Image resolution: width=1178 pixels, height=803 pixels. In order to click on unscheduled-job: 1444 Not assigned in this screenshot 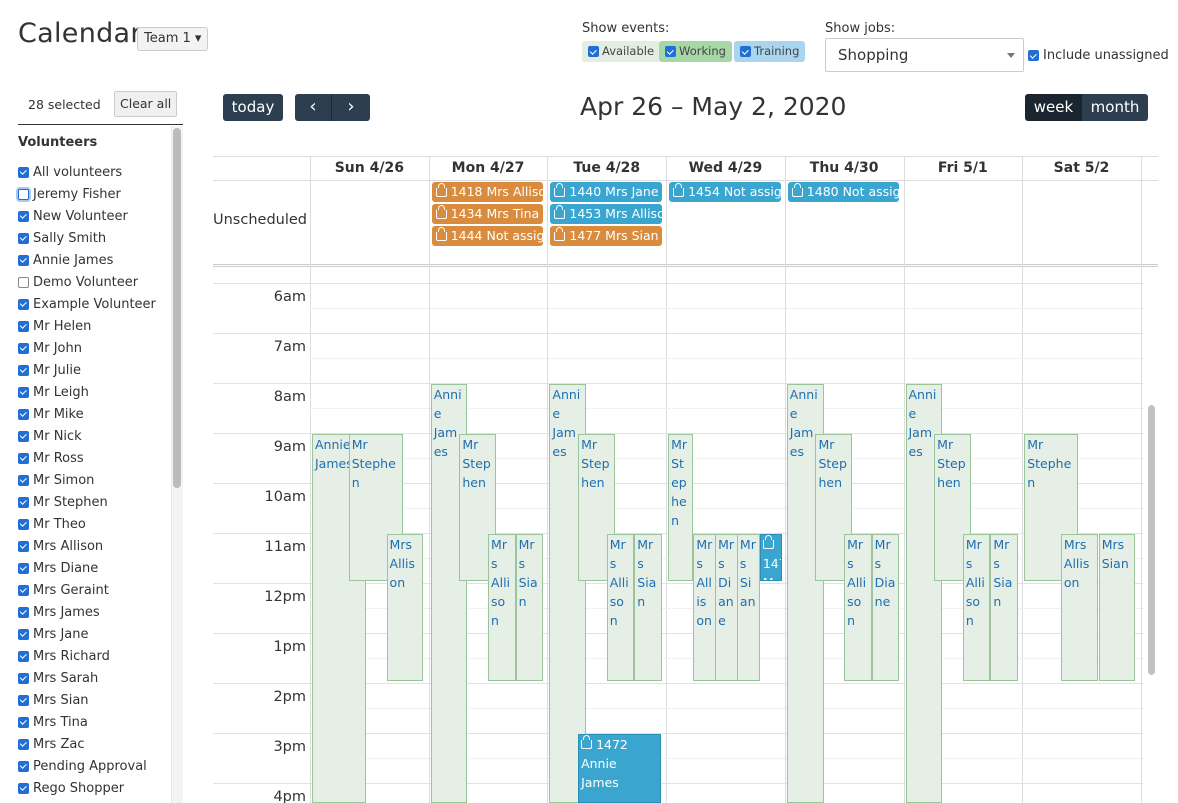, I will do `click(487, 236)`.